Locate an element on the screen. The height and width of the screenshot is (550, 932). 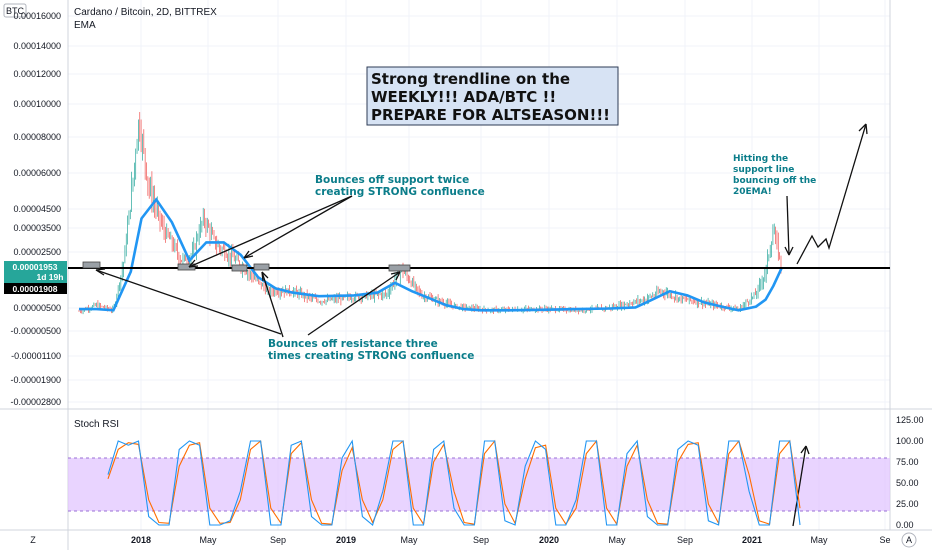
indicator-label: EMA is located at coordinates (85, 25).